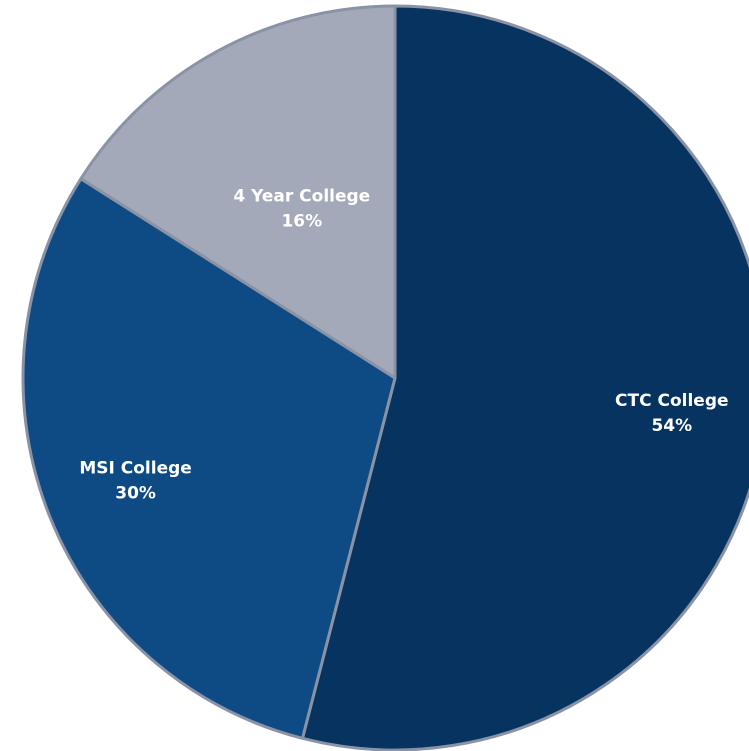  Describe the element at coordinates (672, 401) in the screenshot. I see `slice-label: CTC College` at that location.